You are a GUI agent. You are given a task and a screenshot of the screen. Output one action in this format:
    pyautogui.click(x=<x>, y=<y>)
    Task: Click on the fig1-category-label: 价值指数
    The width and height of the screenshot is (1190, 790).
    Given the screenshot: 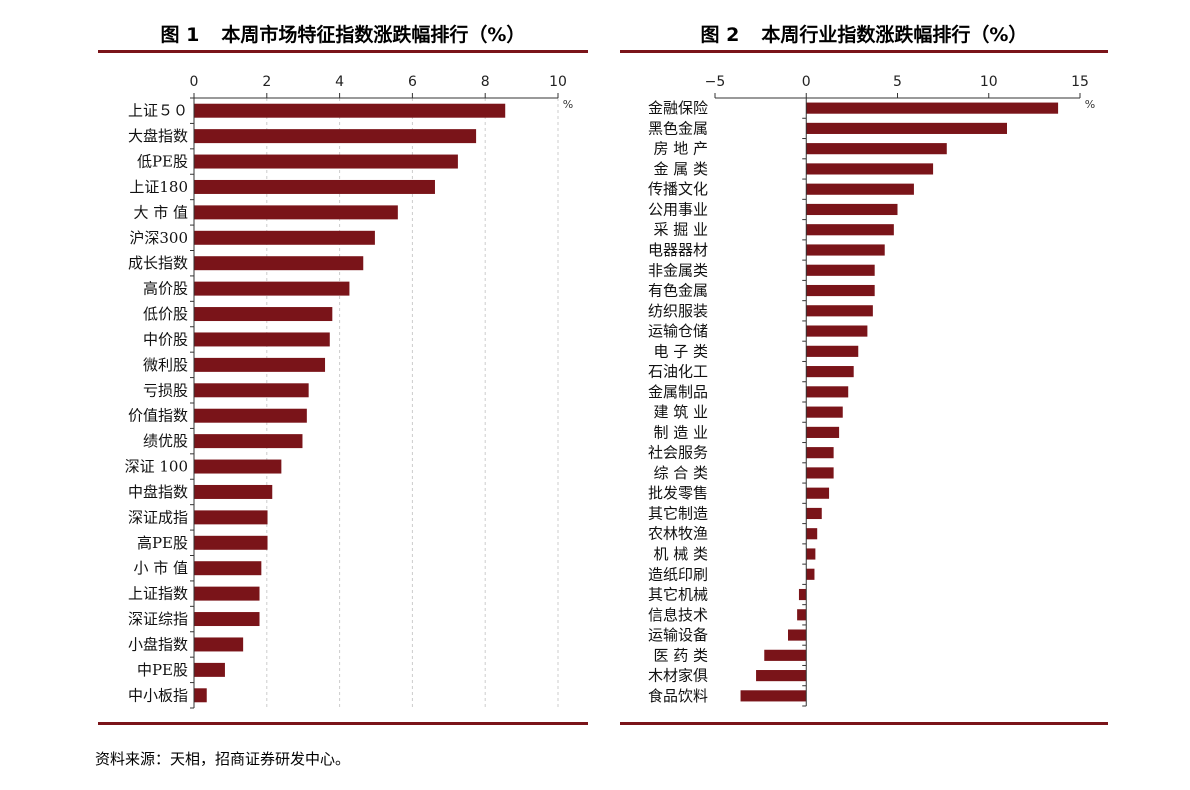 What is the action you would take?
    pyautogui.click(x=158, y=416)
    